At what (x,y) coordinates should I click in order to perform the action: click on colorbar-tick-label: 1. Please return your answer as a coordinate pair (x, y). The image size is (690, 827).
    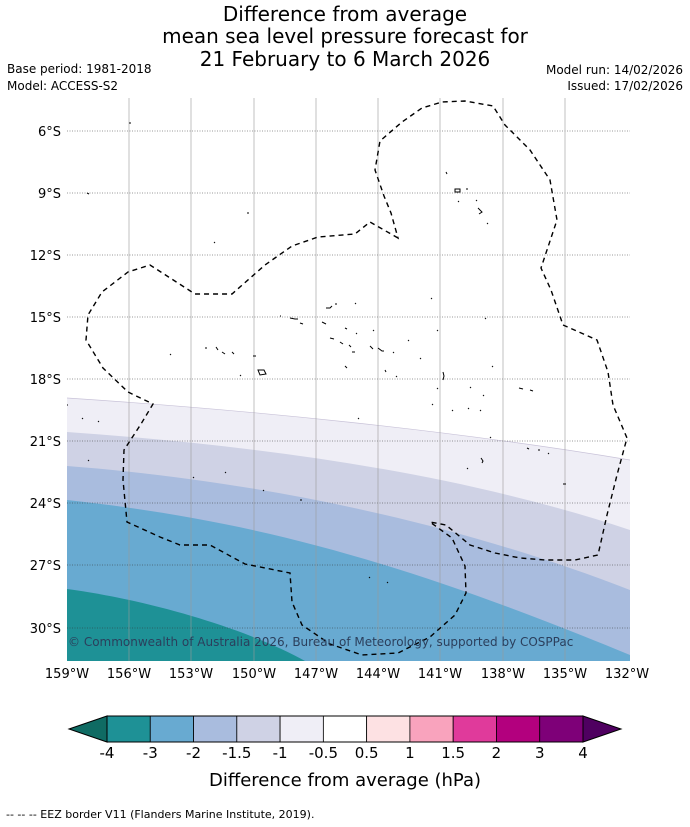
    Looking at the image, I should click on (410, 753).